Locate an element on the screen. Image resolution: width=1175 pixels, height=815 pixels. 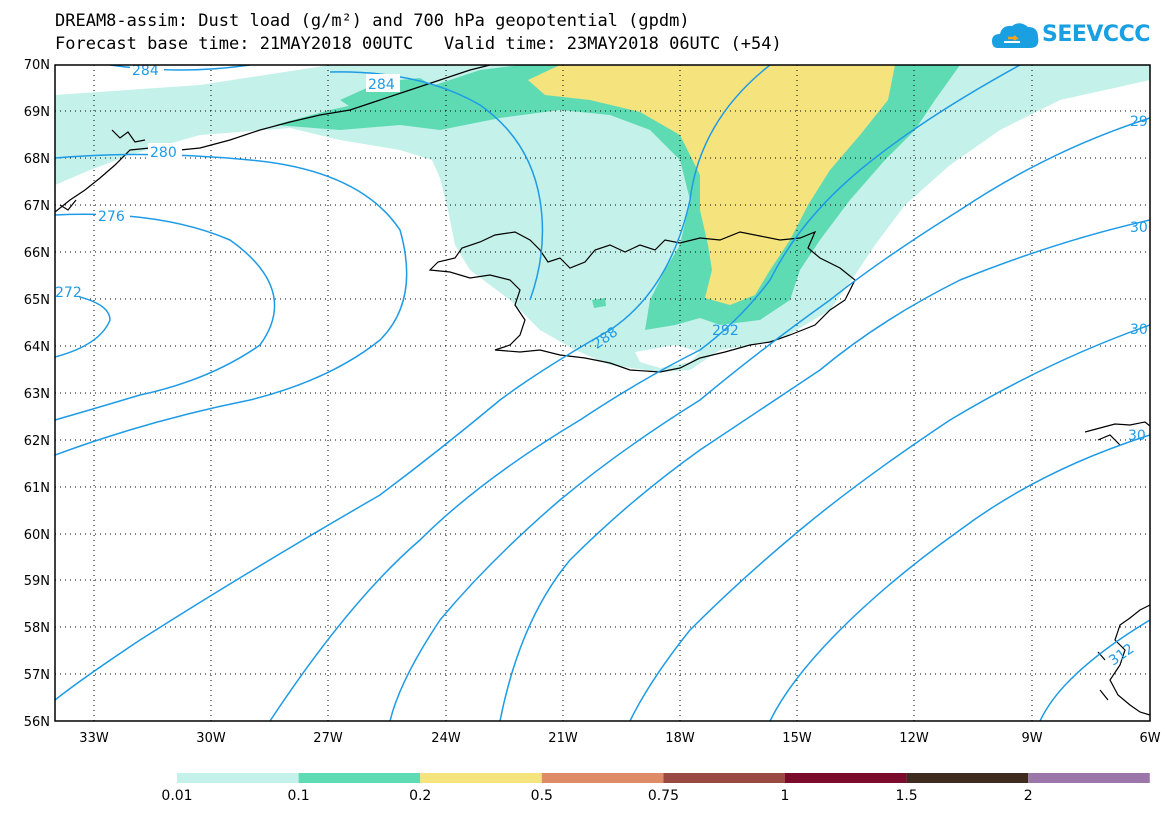
colorbar-label: 0.01 is located at coordinates (176, 796).